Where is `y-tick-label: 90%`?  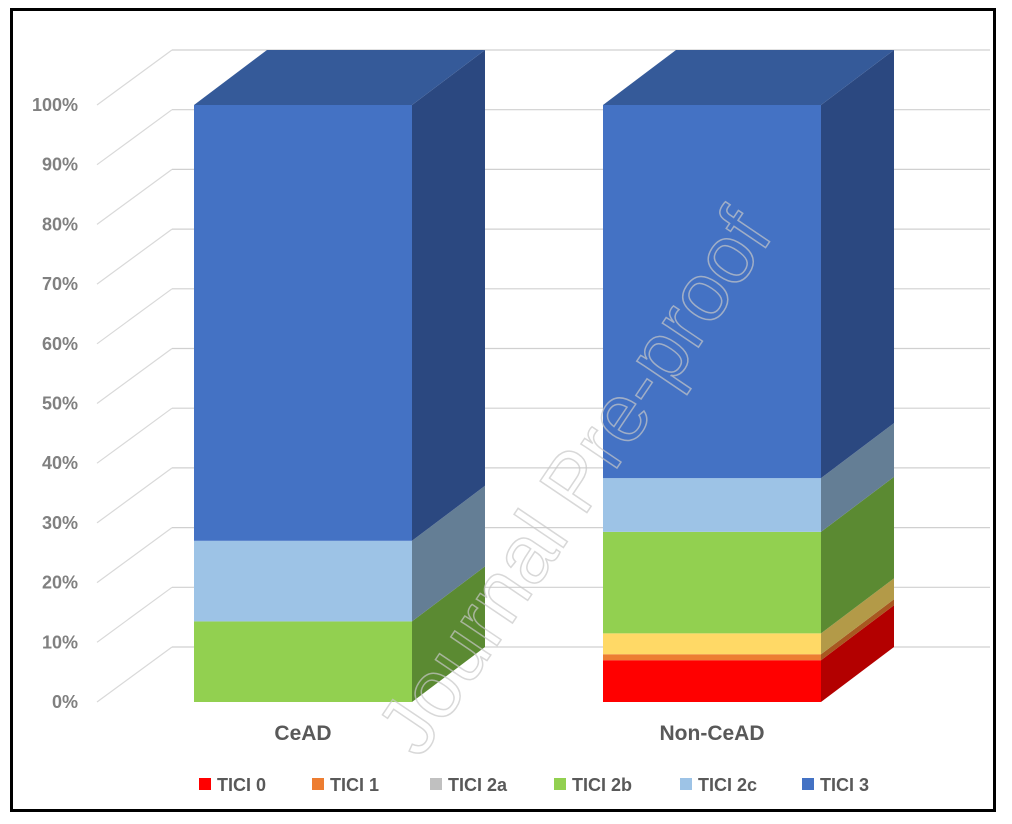 y-tick-label: 90% is located at coordinates (60, 165).